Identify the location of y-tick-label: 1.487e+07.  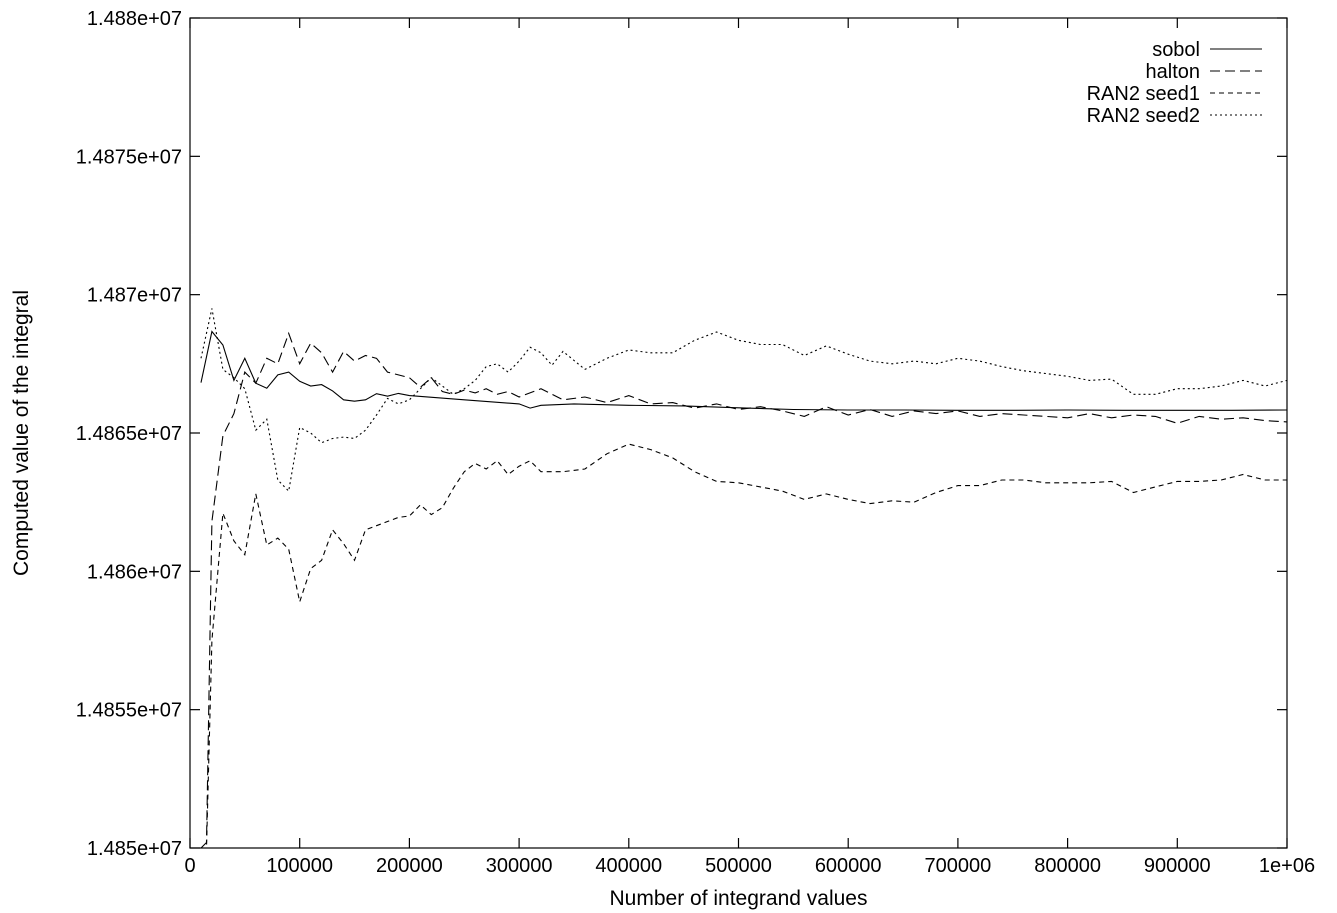
(134, 296).